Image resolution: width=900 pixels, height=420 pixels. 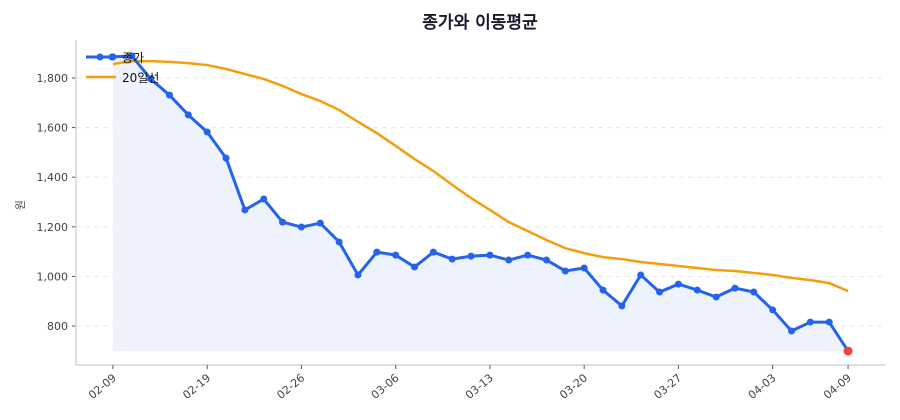 I want to click on y-tick-label: 1,000, so click(x=53, y=276).